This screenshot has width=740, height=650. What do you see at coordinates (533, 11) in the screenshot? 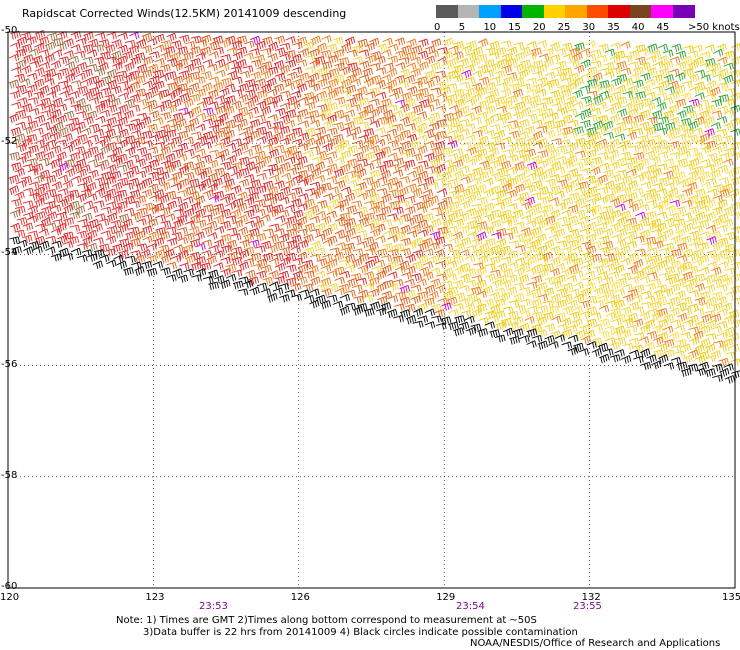
I see `legend-swatch` at bounding box center [533, 11].